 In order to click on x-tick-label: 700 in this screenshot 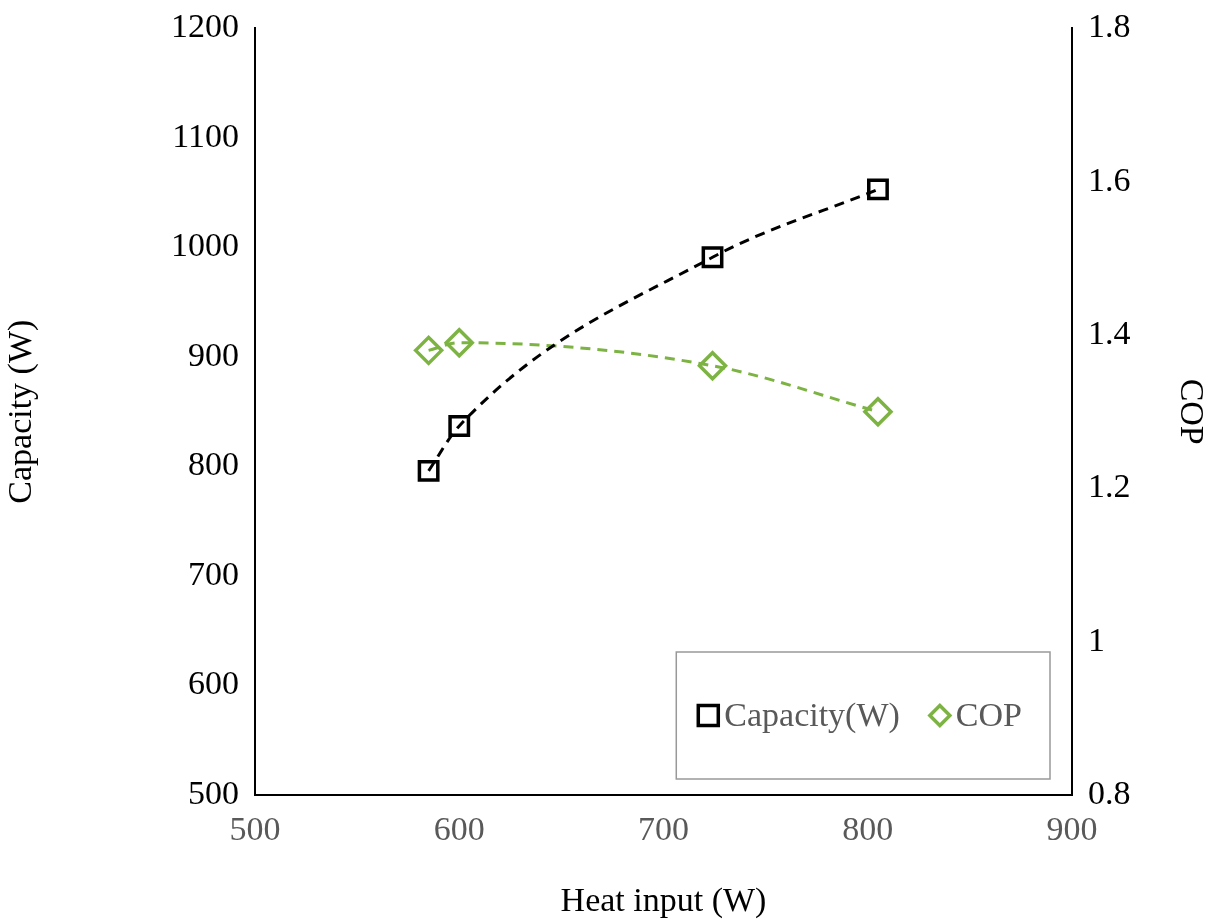, I will do `click(663, 829)`.